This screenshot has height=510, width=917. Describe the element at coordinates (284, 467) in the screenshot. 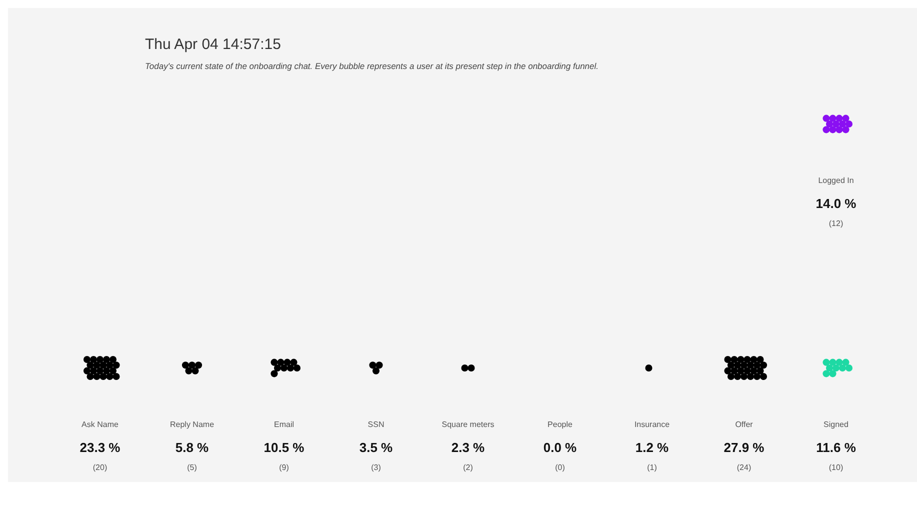

I see `data-label: (9)` at that location.